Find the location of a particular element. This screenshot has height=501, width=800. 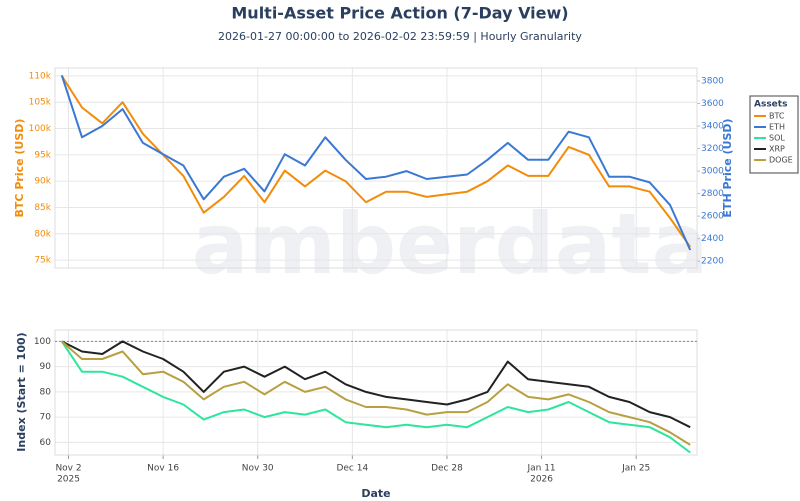

x-tick-label: Dec 28 is located at coordinates (447, 469).